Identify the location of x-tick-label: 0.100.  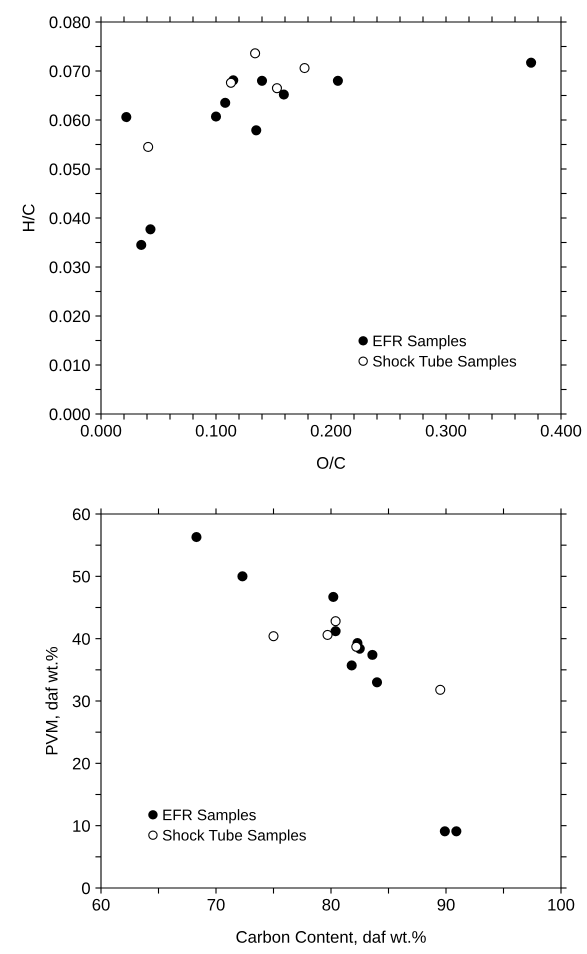
(216, 430).